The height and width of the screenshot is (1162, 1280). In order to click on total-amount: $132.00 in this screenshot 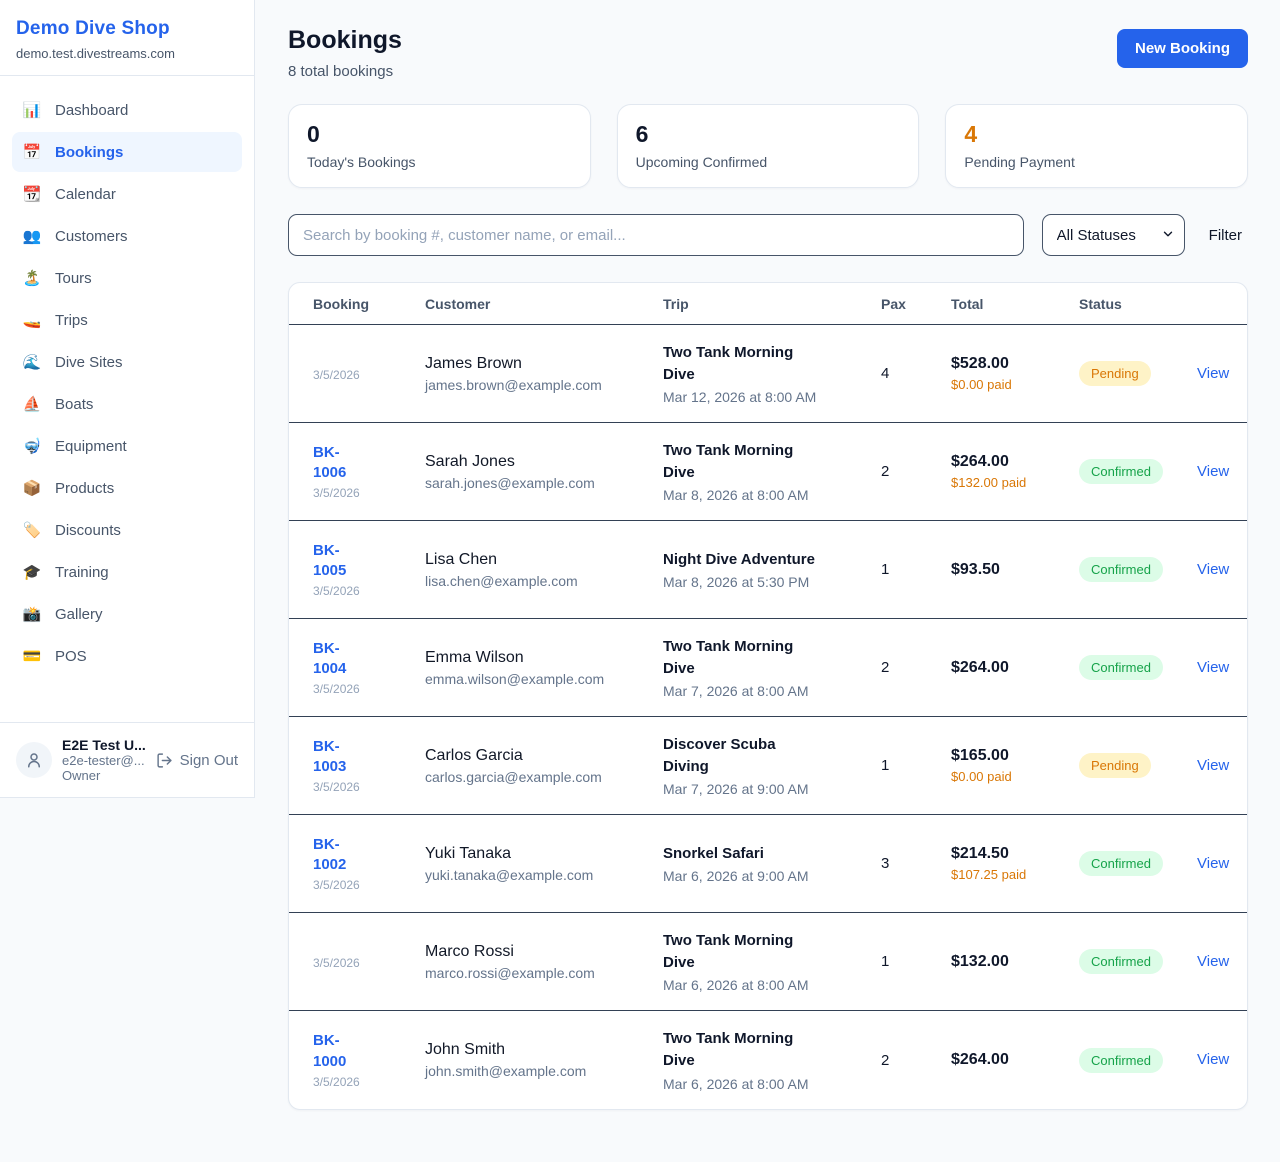, I will do `click(980, 961)`.